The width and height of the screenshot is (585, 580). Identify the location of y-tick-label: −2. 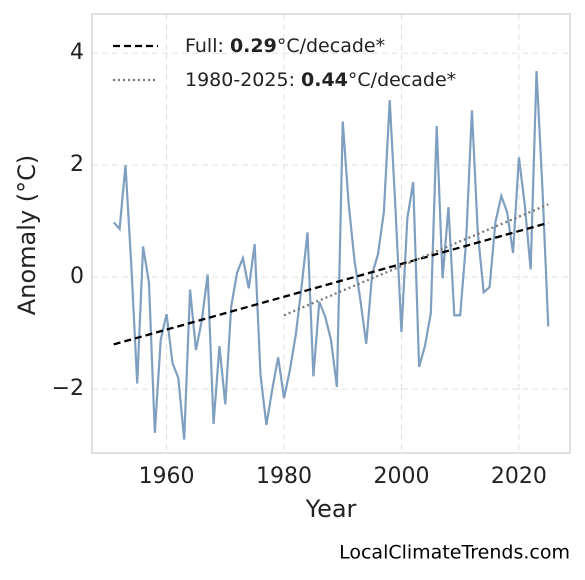
(68, 388).